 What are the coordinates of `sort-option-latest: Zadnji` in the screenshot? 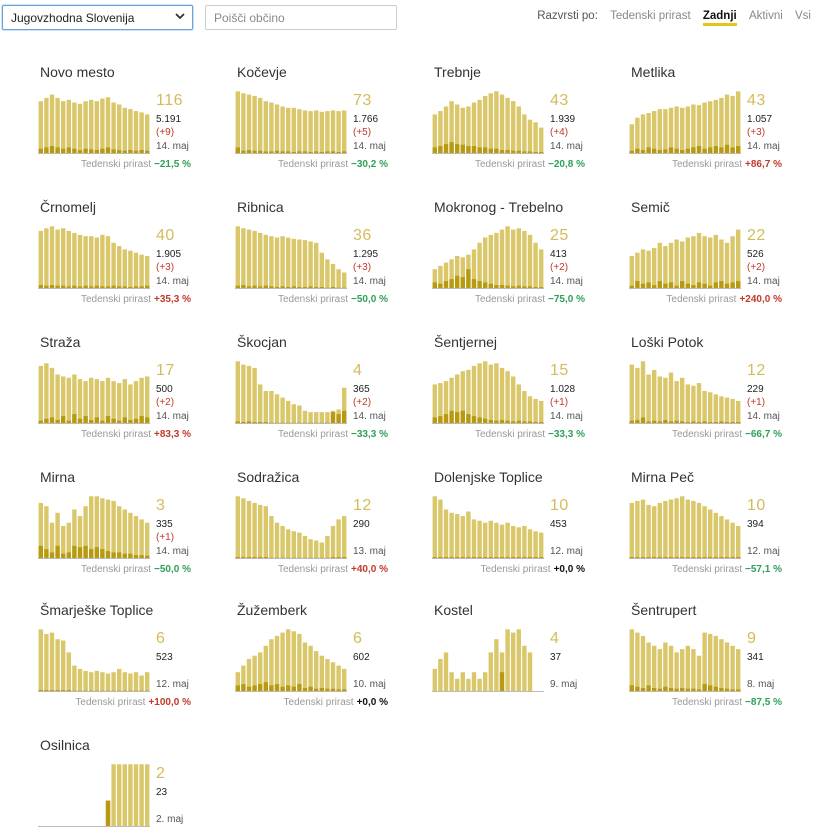 It's located at (719, 18).